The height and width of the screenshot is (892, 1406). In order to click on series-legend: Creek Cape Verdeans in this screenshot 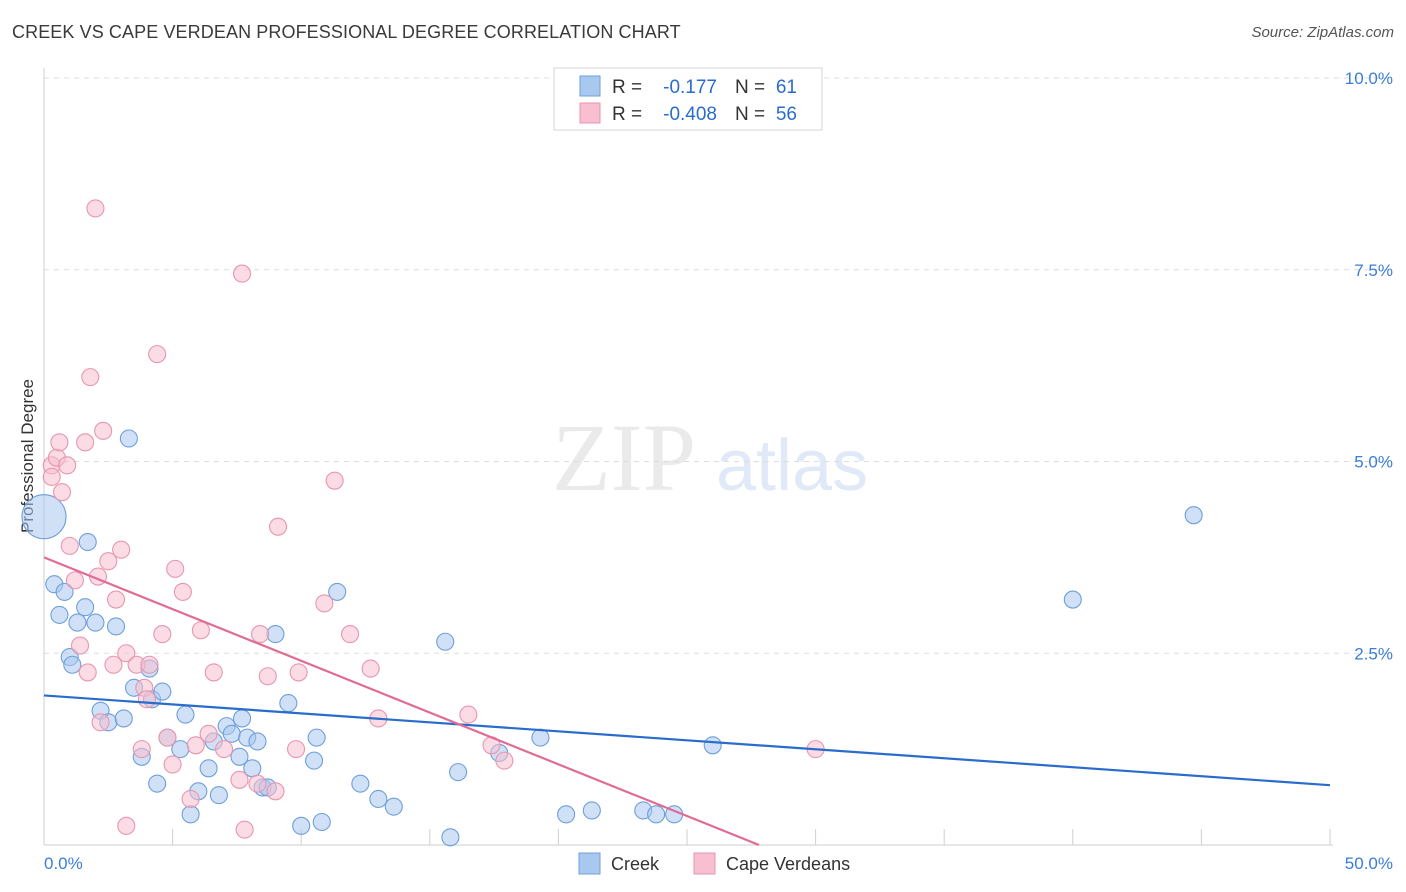, I will do `click(714, 863)`.